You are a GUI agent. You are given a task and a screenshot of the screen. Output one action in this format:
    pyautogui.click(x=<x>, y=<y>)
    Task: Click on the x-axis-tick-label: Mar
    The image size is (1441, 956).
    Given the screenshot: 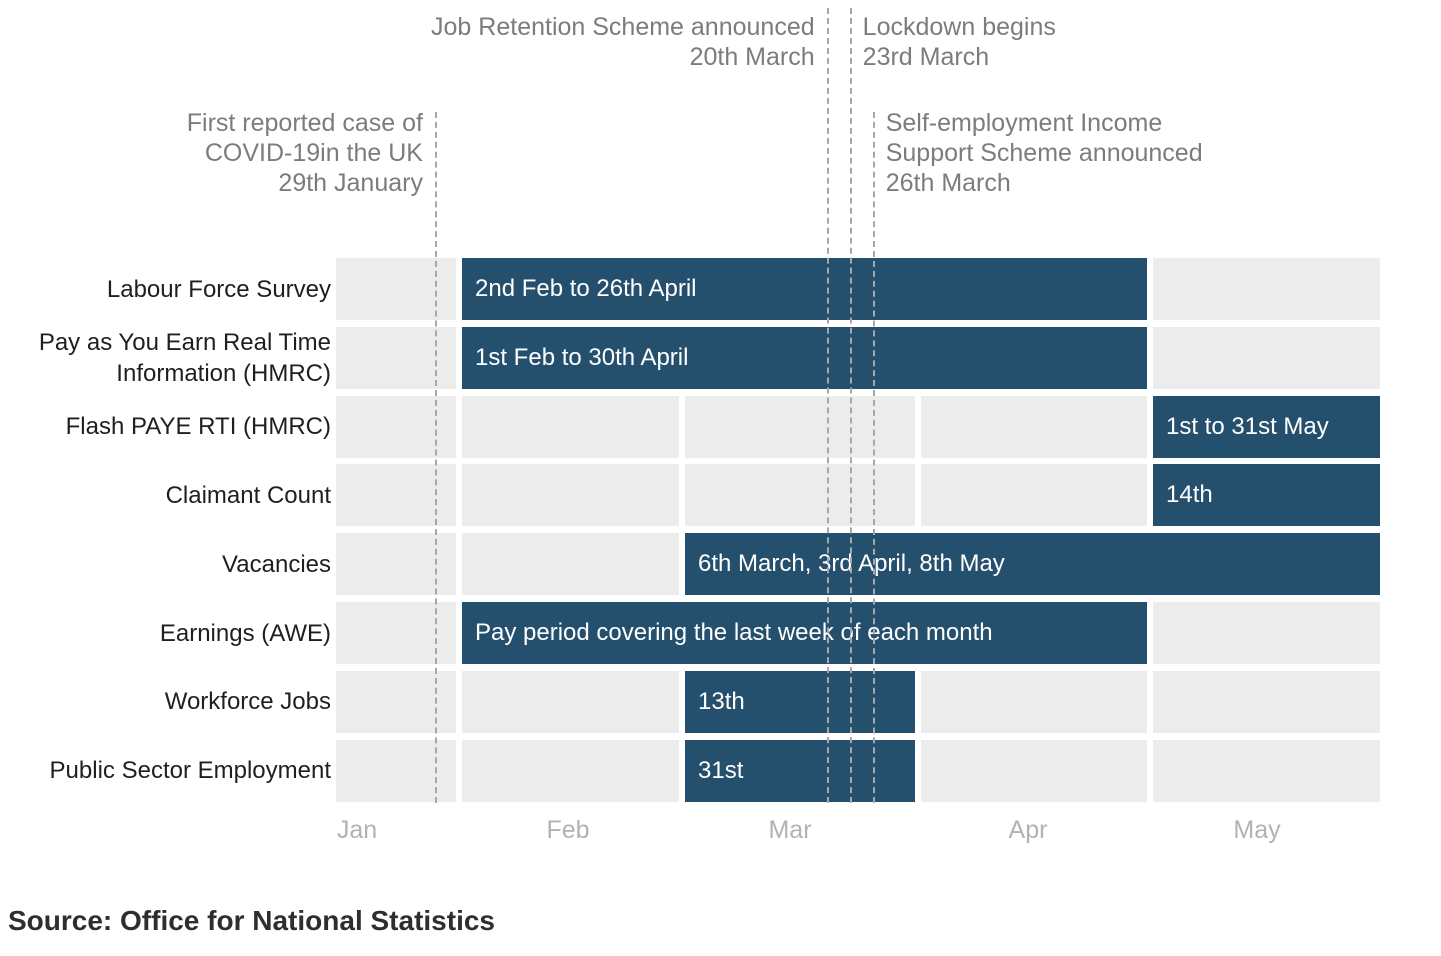 What is the action you would take?
    pyautogui.click(x=790, y=830)
    